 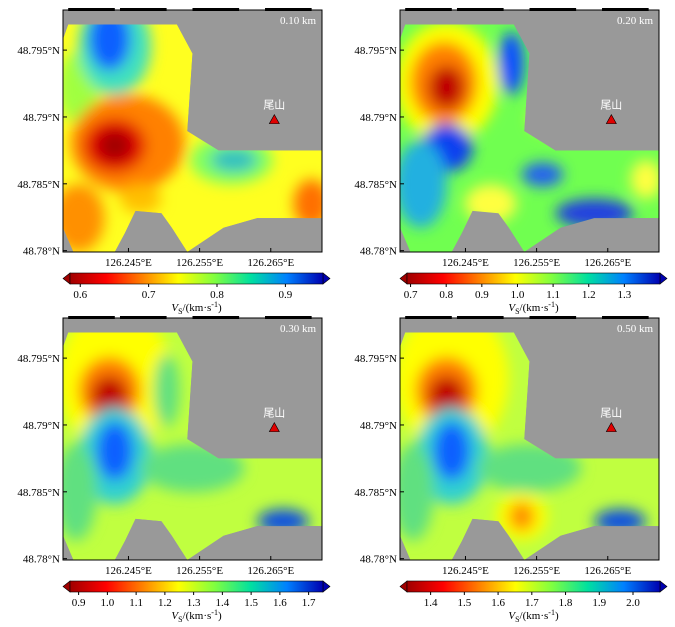 I want to click on colorbar-tick-label: 1.9, so click(x=599, y=603).